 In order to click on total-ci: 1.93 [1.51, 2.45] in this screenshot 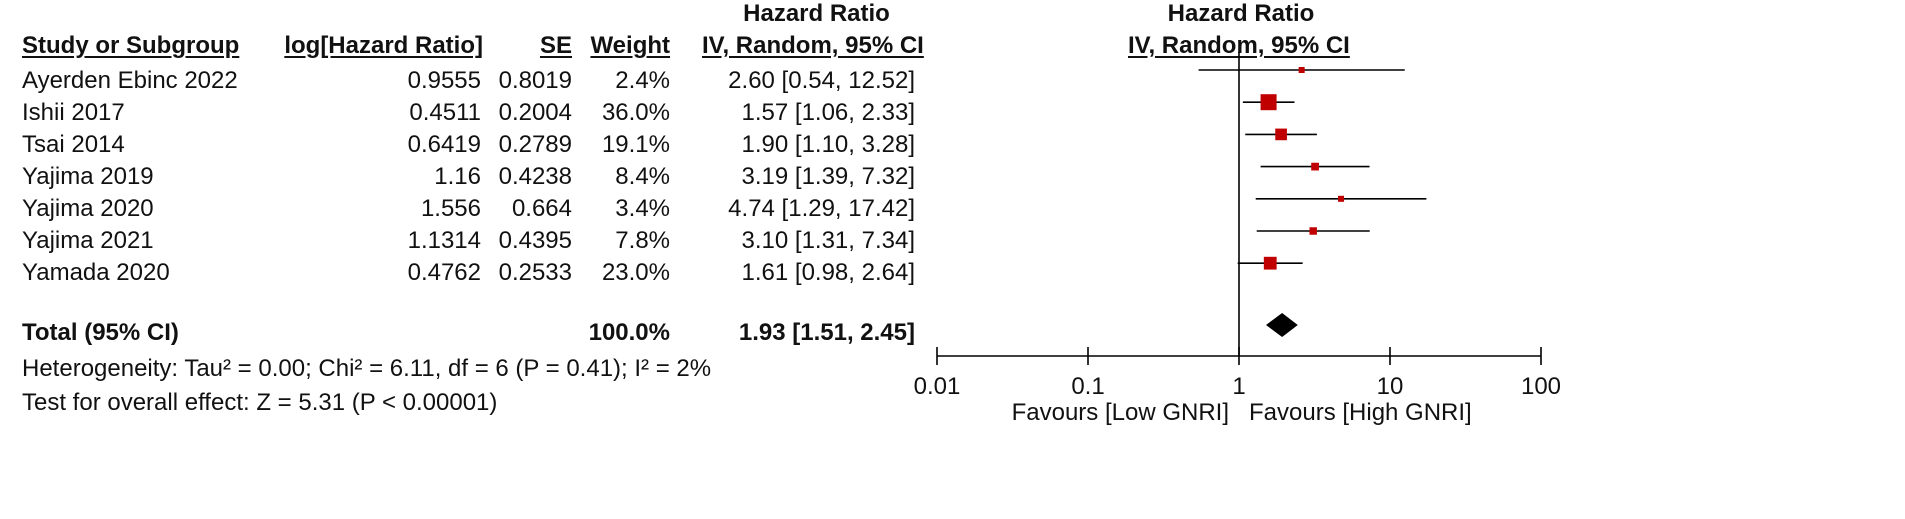, I will do `click(826, 332)`.